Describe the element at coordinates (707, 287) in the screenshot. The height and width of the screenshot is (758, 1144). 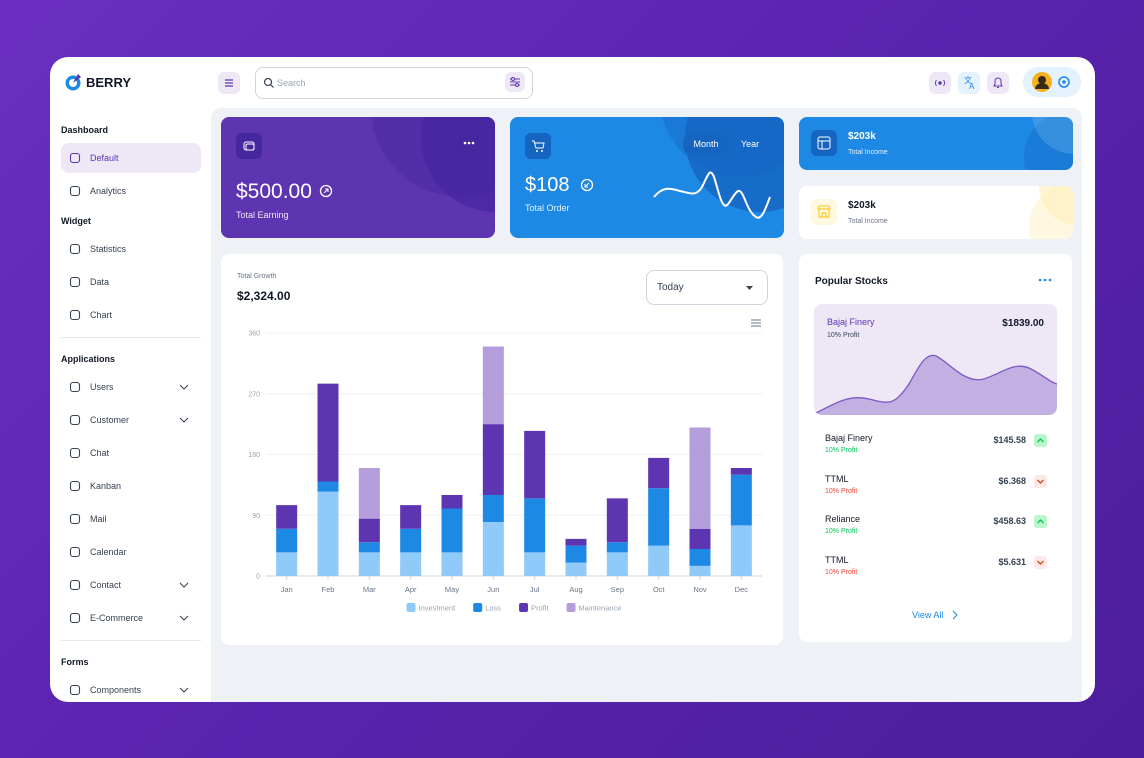
I see `period-select: Today` at that location.